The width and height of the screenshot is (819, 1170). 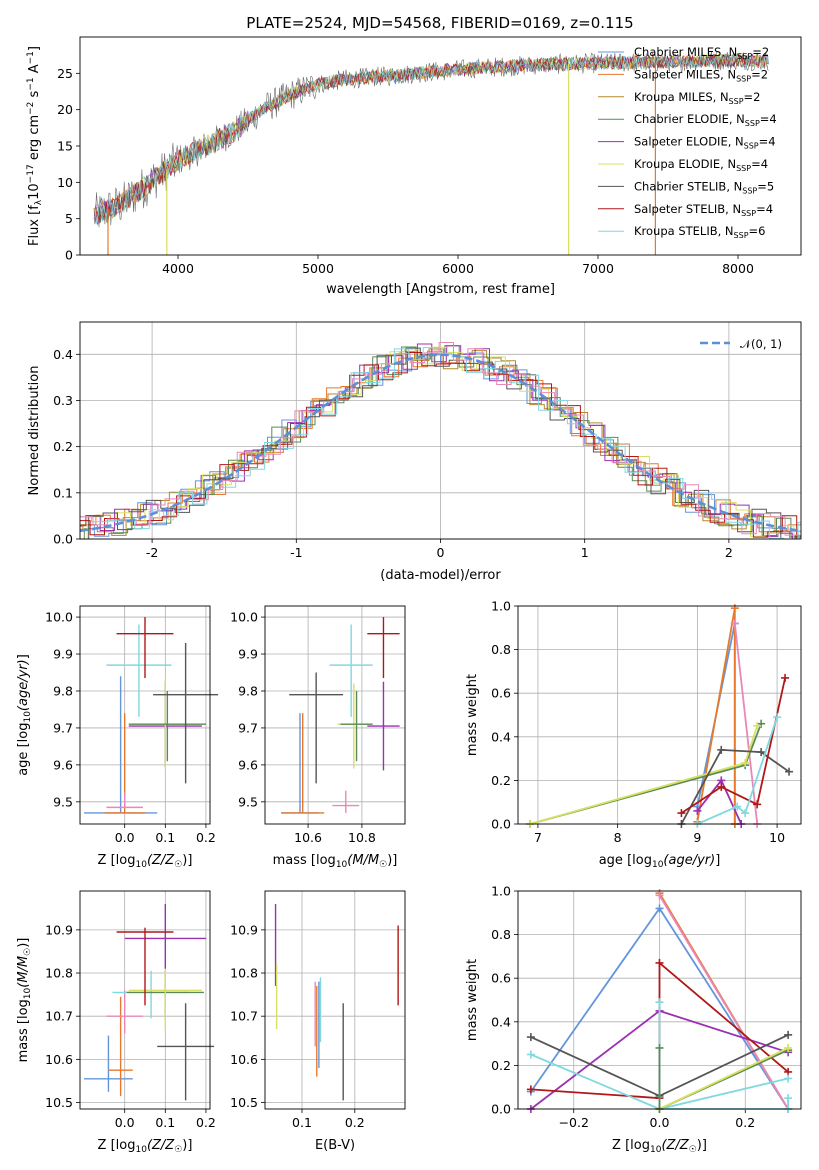 I want to click on legend-label: Chabrier ELODIE, NSSP=4, so click(x=705, y=120).